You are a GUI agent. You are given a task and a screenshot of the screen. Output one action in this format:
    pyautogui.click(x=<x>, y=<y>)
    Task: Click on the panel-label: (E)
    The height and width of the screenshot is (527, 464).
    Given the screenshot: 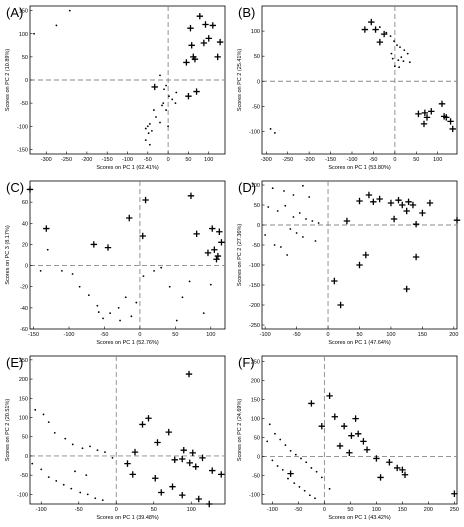 What is the action you would take?
    pyautogui.click(x=14, y=362)
    